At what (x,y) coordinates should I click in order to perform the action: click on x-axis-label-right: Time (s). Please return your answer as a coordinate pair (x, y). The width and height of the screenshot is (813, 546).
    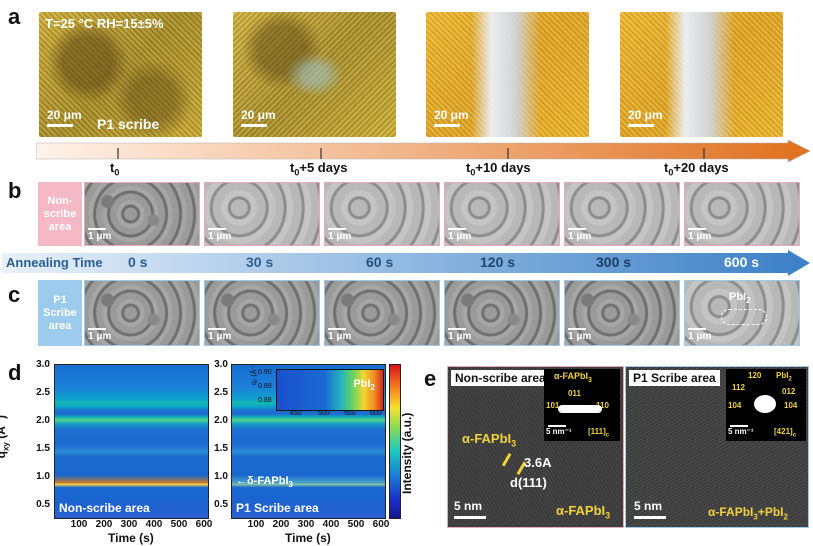
    Looking at the image, I should click on (308, 538).